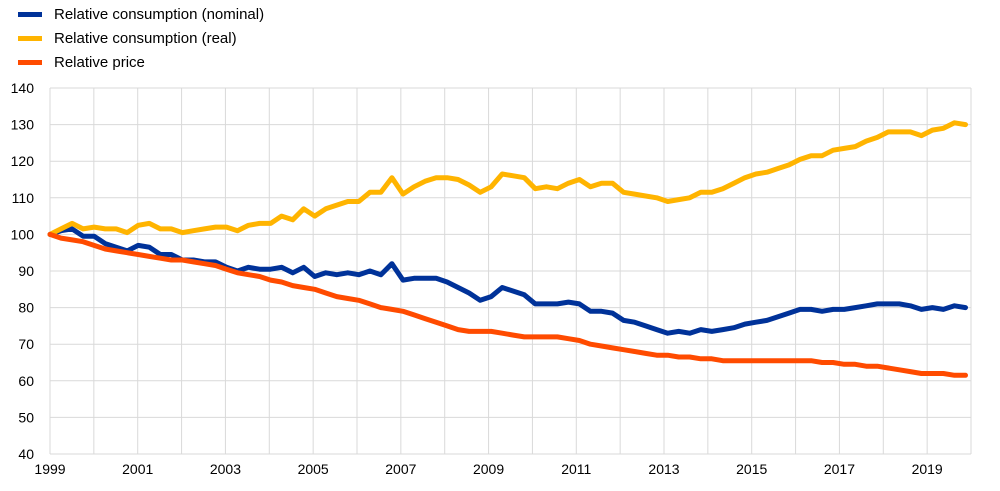 The image size is (1000, 491). I want to click on x-tick-label: 2001, so click(137, 469).